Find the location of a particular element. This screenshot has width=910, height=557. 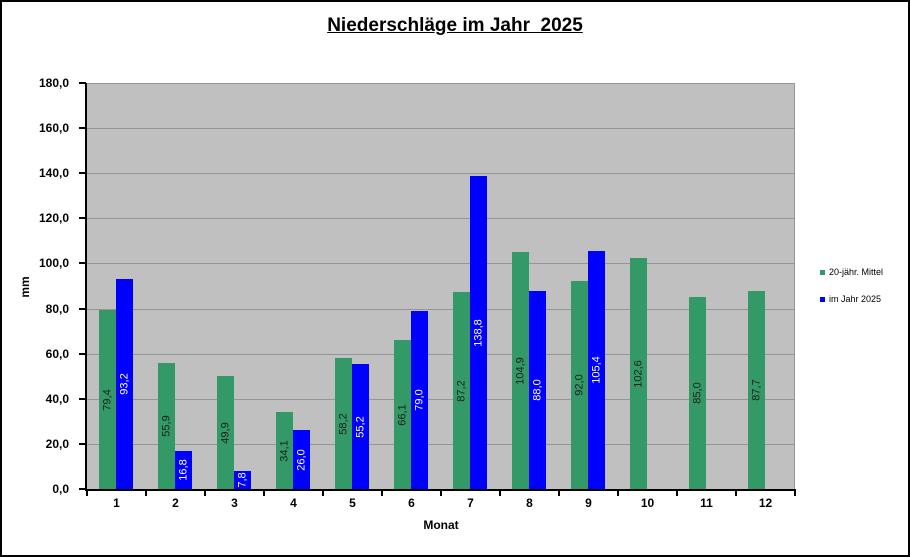

legend-item-label: im Jahr 2025 is located at coordinates (855, 299).